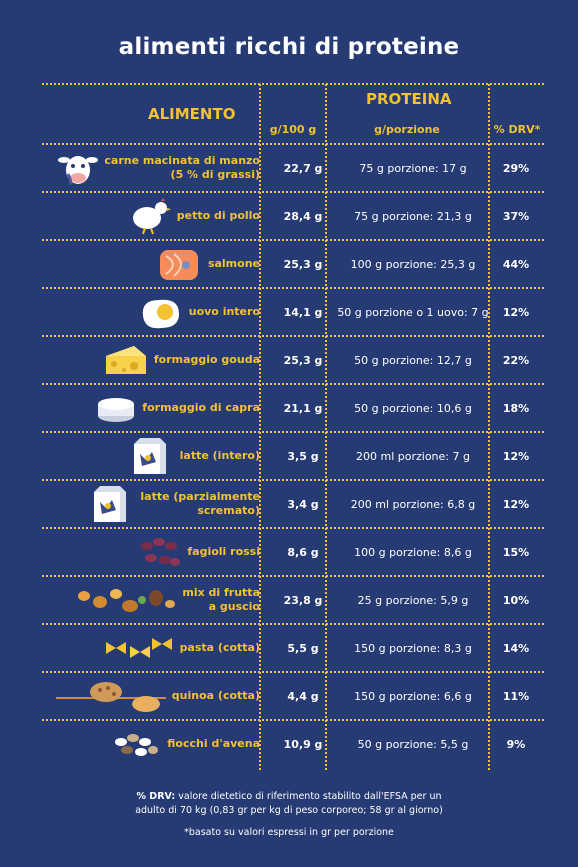 This screenshot has width=578, height=867. I want to click on drv-percent: 18%, so click(516, 408).